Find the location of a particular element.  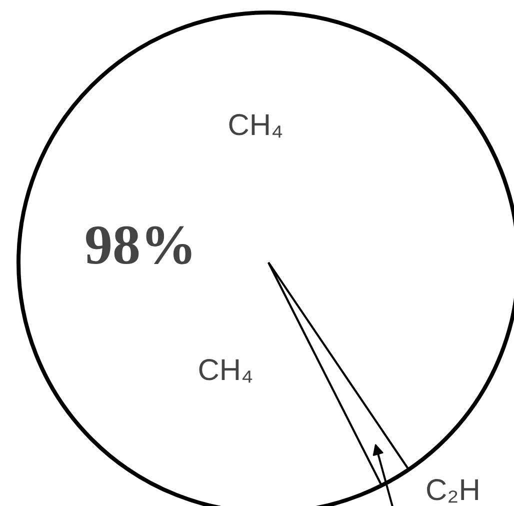

data-label: 98% is located at coordinates (140, 245).